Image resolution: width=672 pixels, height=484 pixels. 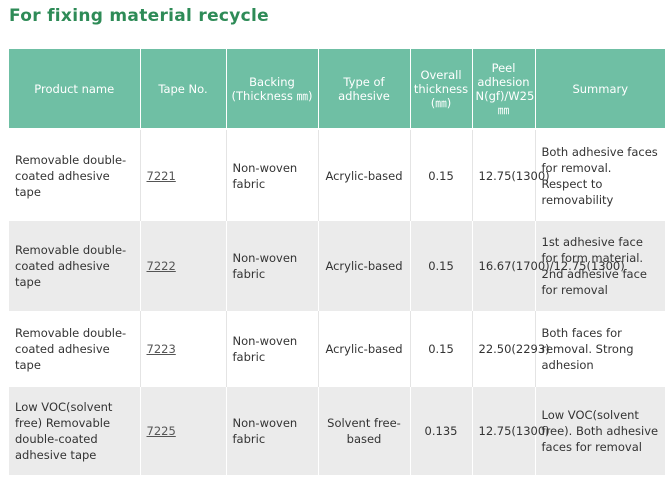 I want to click on header-summary: Summary, so click(x=600, y=89).